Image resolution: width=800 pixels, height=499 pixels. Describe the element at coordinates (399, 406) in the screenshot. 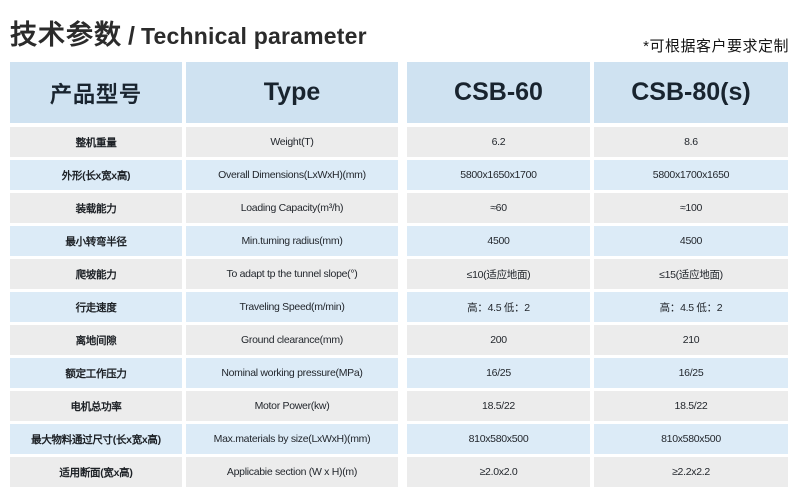

I see `table-row: 电机总功率 Motor Power(kw) 18.5/22 18.5/22` at that location.